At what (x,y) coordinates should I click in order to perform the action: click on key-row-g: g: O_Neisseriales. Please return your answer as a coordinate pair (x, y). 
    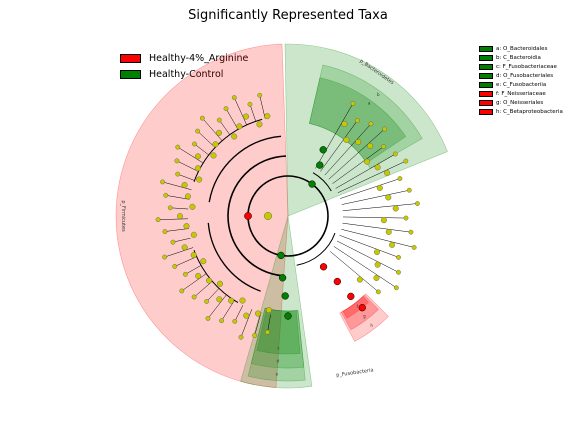
    Looking at the image, I should click on (521, 102).